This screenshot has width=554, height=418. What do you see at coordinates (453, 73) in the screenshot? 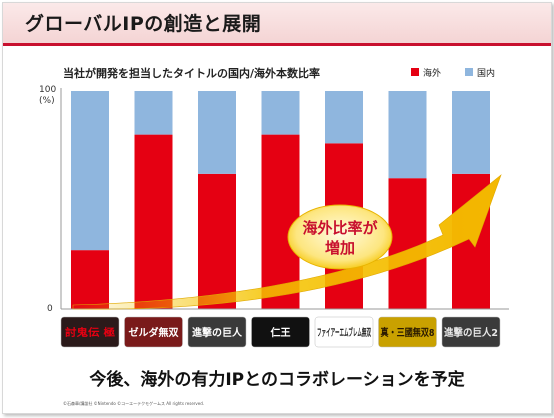
I see `legend: 海外 国内` at bounding box center [453, 73].